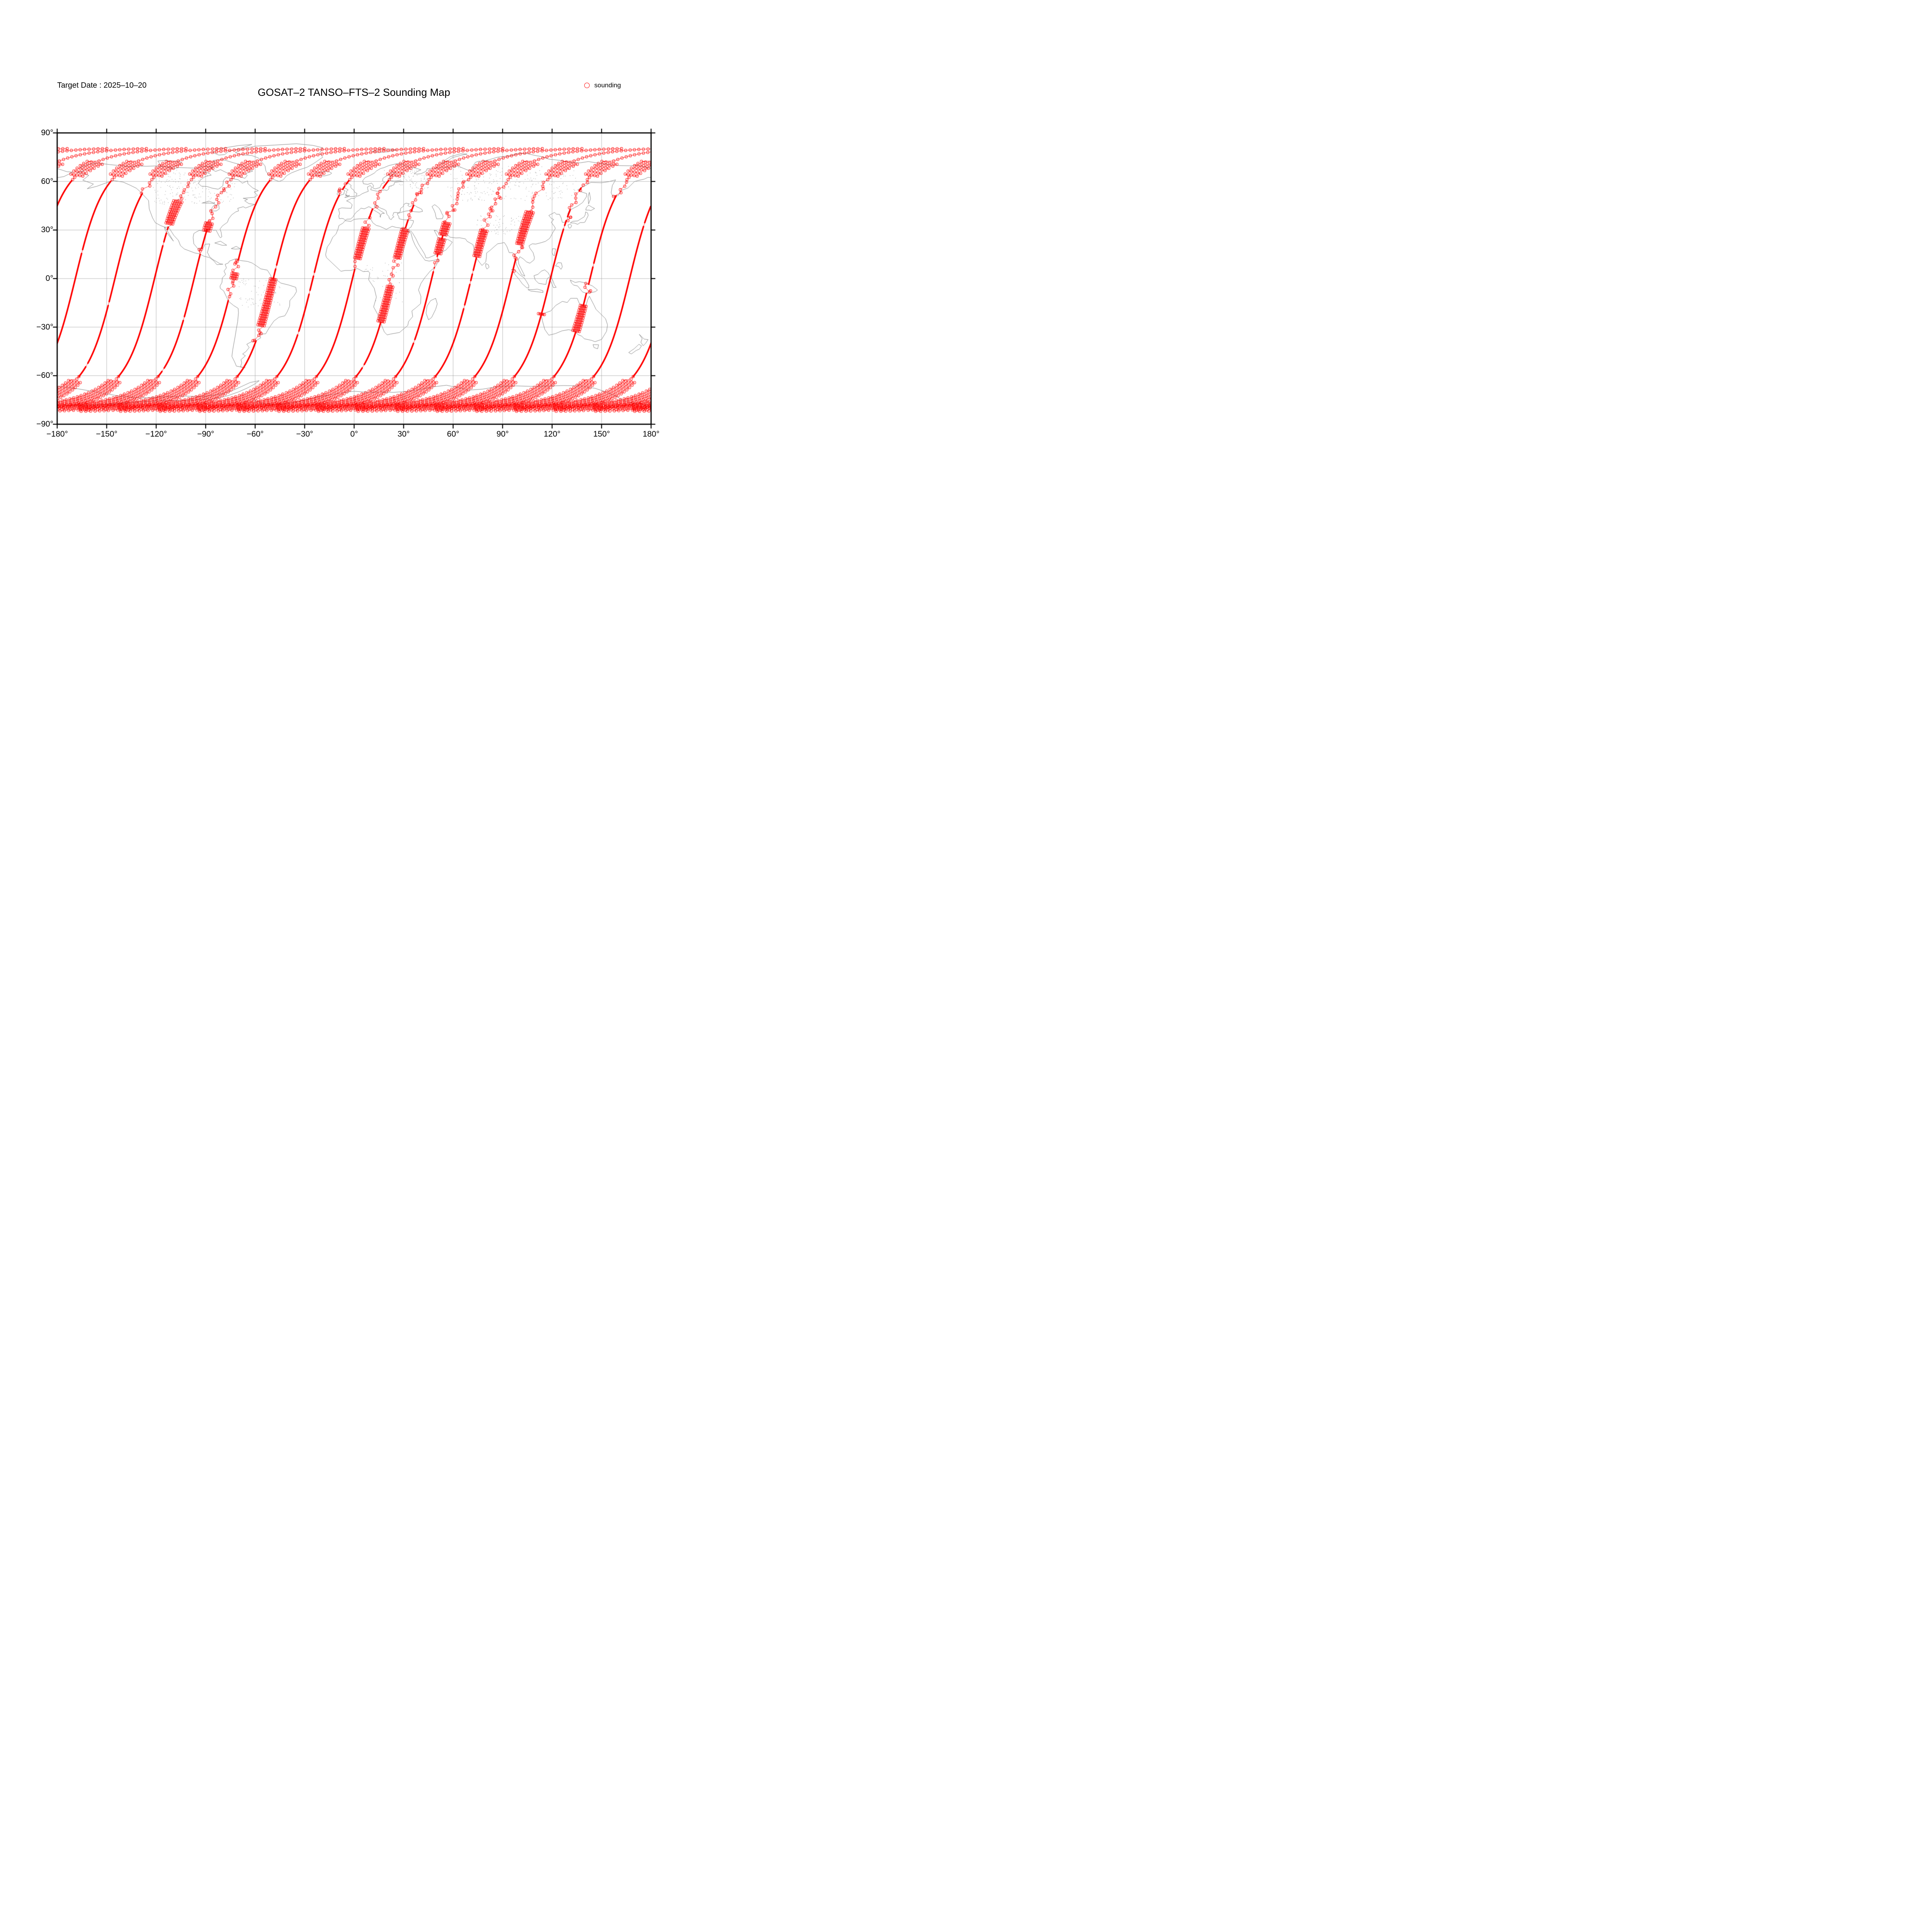 Image resolution: width=1932 pixels, height=1916 pixels. What do you see at coordinates (404, 434) in the screenshot?
I see `lon-tick-label: 30°` at bounding box center [404, 434].